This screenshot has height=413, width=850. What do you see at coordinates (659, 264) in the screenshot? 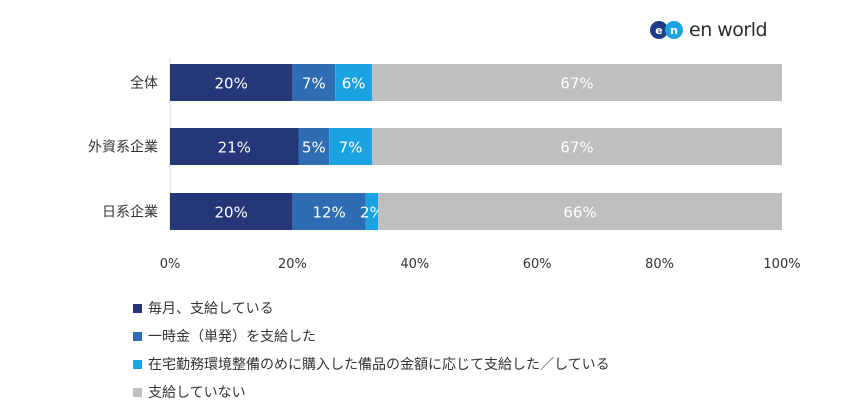
I see `x-tick-label: 80%` at bounding box center [659, 264].